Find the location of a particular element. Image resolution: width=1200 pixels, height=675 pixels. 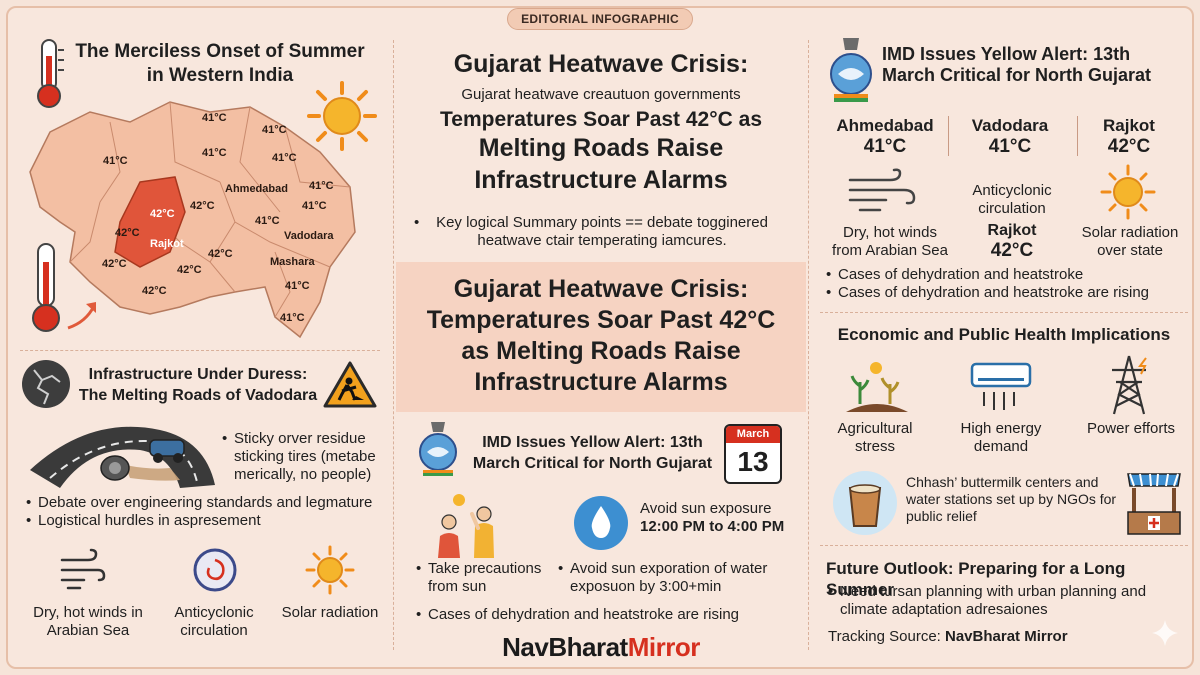

avoid-sun-text: Avoid sun exposure 12:00 PM to 4:00 PM is located at coordinates (720, 518).